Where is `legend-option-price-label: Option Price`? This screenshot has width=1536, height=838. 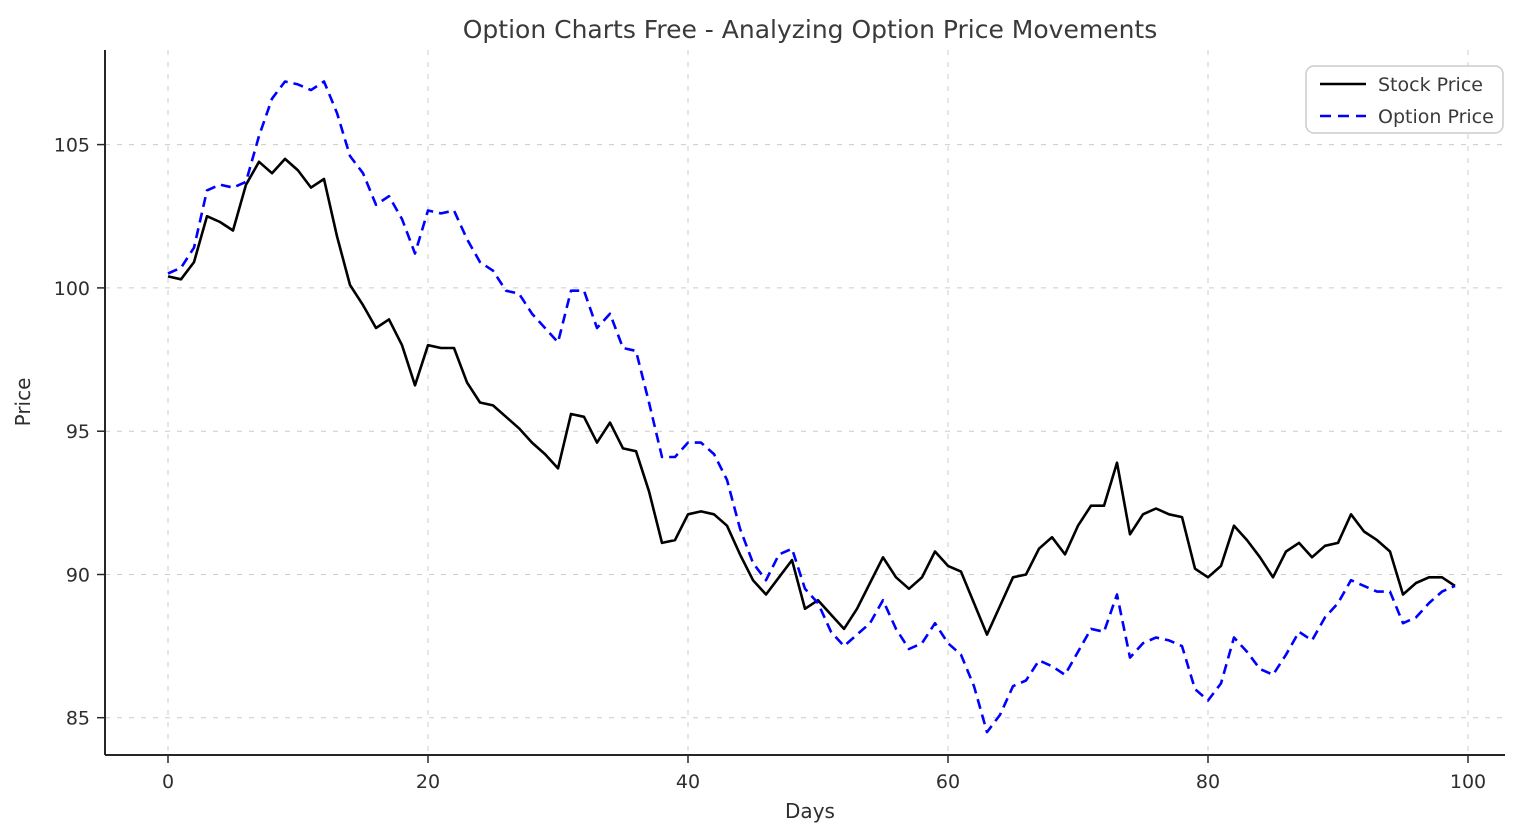 legend-option-price-label: Option Price is located at coordinates (1436, 117).